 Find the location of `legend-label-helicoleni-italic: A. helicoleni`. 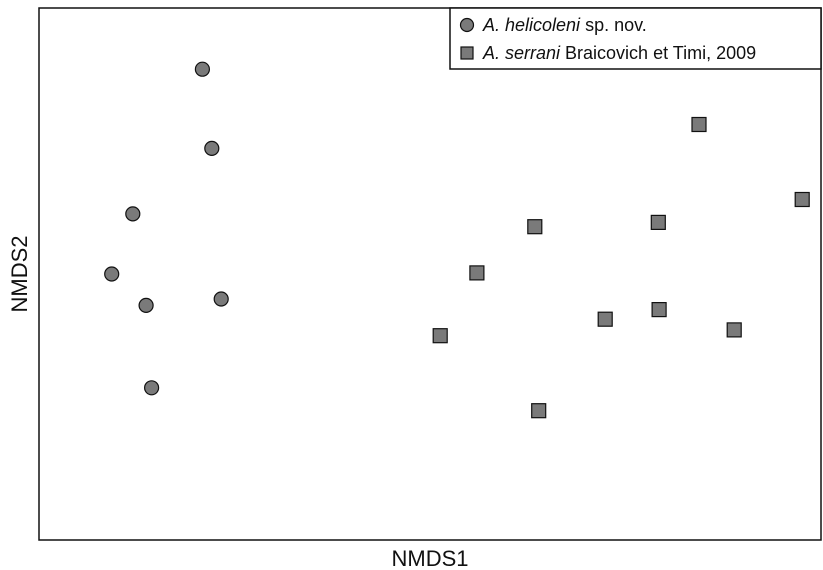

legend-label-helicoleni-italic: A. helicoleni is located at coordinates (531, 25).